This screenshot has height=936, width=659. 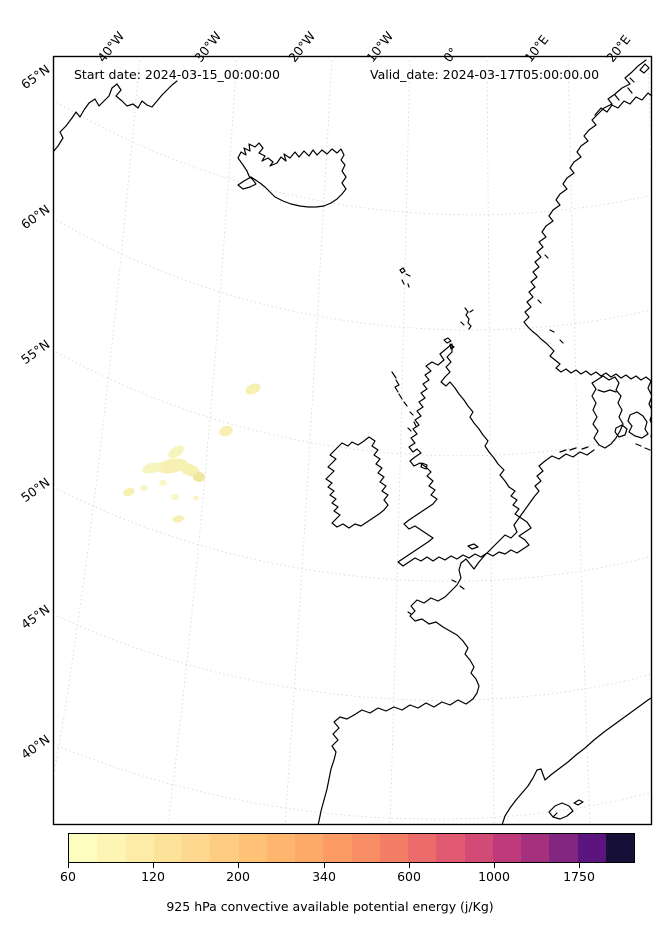 What do you see at coordinates (607, 412) in the screenshot?
I see `coast-denmark` at bounding box center [607, 412].